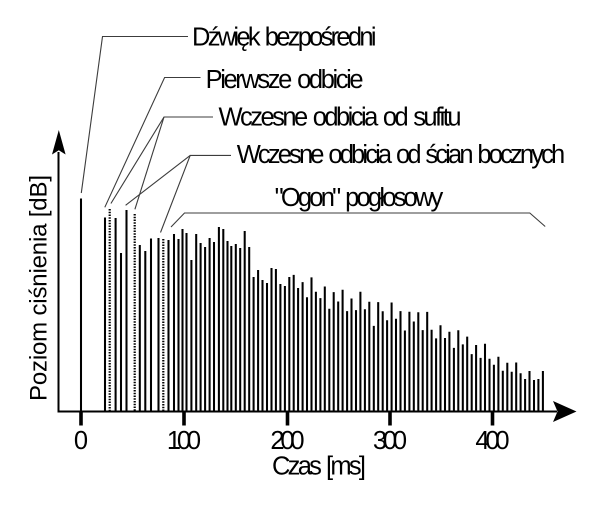 This screenshot has height=512, width=605. I want to click on svg-text: 100, so click(184, 441).